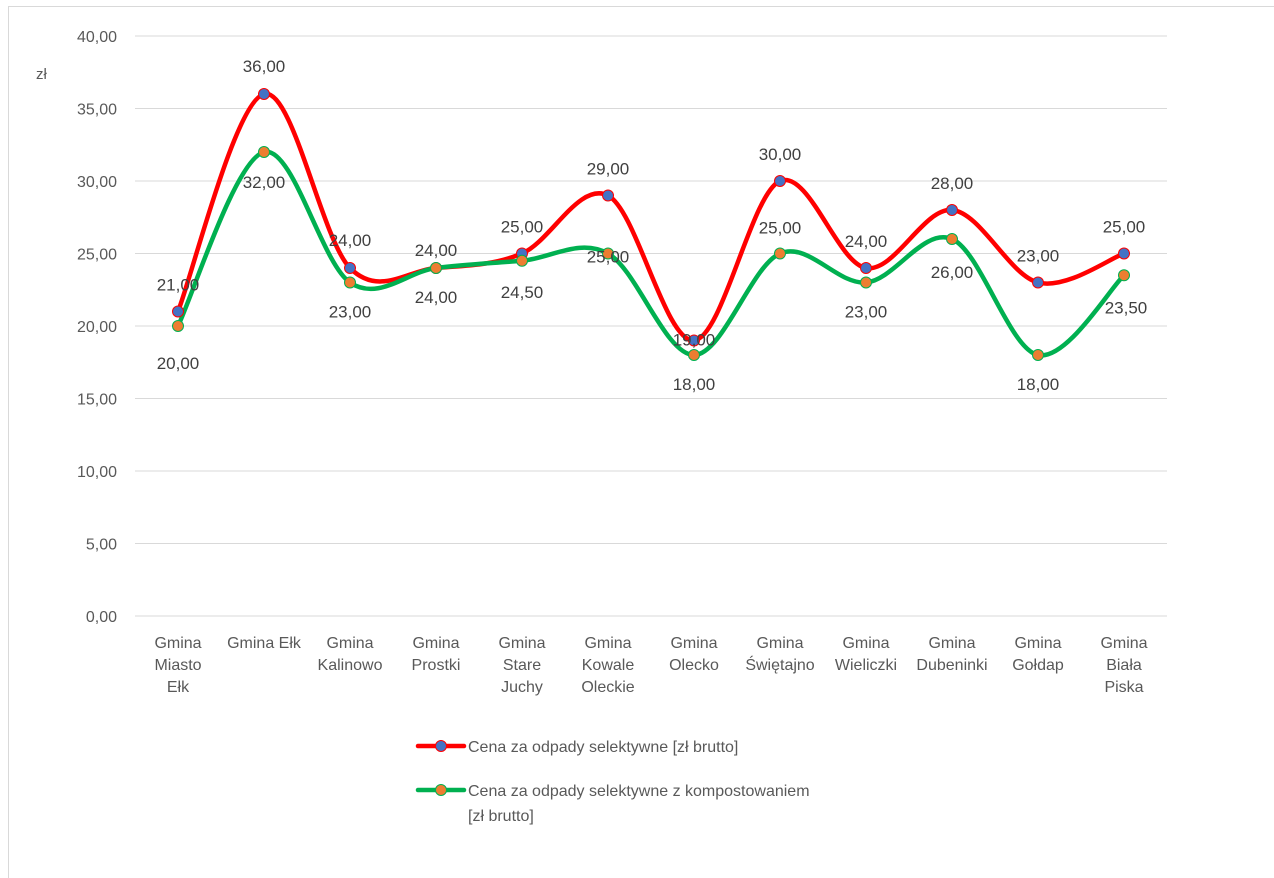  What do you see at coordinates (264, 182) in the screenshot?
I see `data-label: 32,00` at bounding box center [264, 182].